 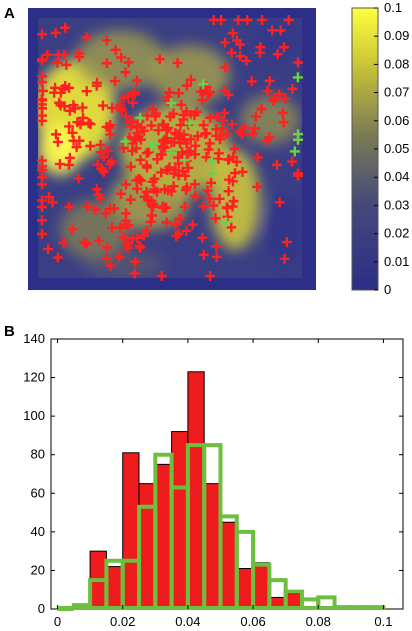 I want to click on colorbar-tick-label: 0.03, so click(x=396, y=204).